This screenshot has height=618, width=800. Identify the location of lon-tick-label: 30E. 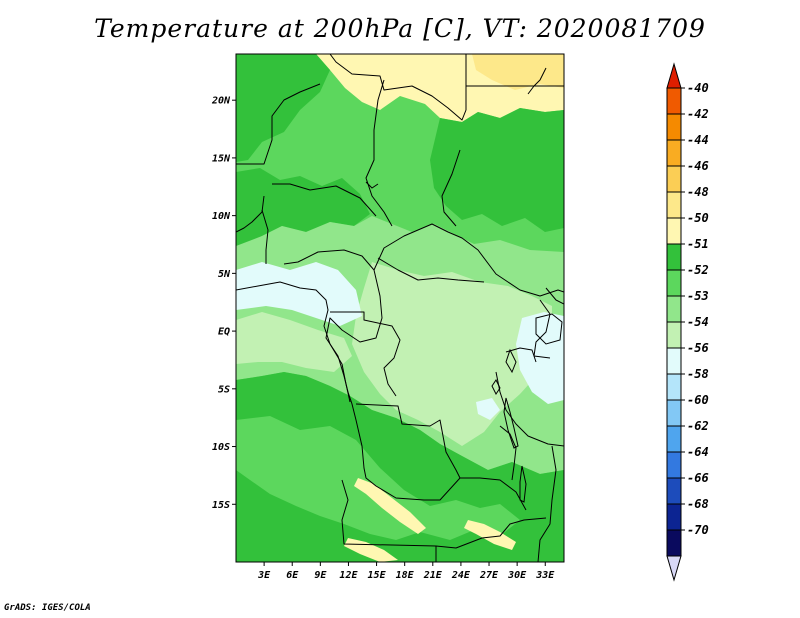
(517, 575).